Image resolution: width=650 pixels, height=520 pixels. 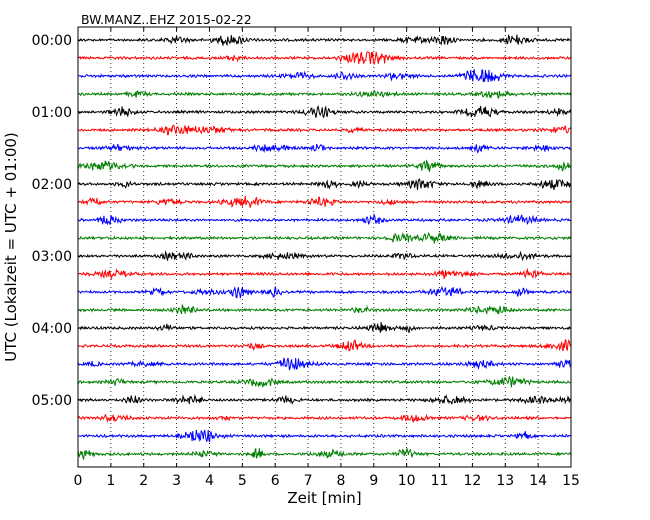 What do you see at coordinates (52, 185) in the screenshot?
I see `y-tick-label: 02:00` at bounding box center [52, 185].